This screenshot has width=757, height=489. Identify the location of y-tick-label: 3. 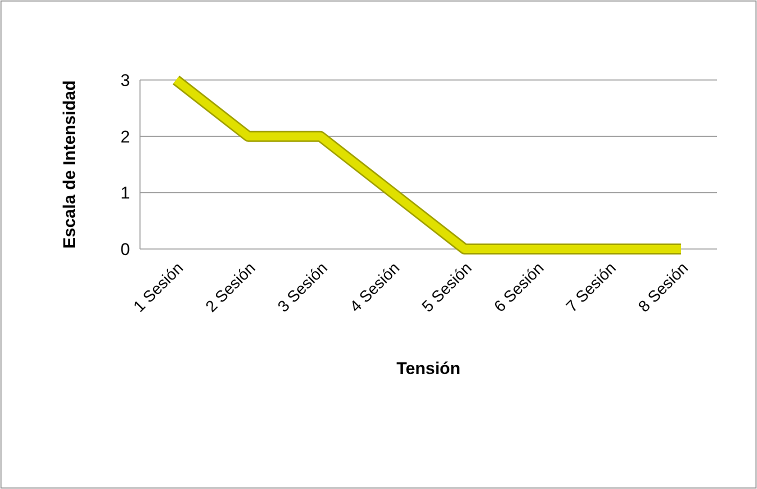
(125, 80).